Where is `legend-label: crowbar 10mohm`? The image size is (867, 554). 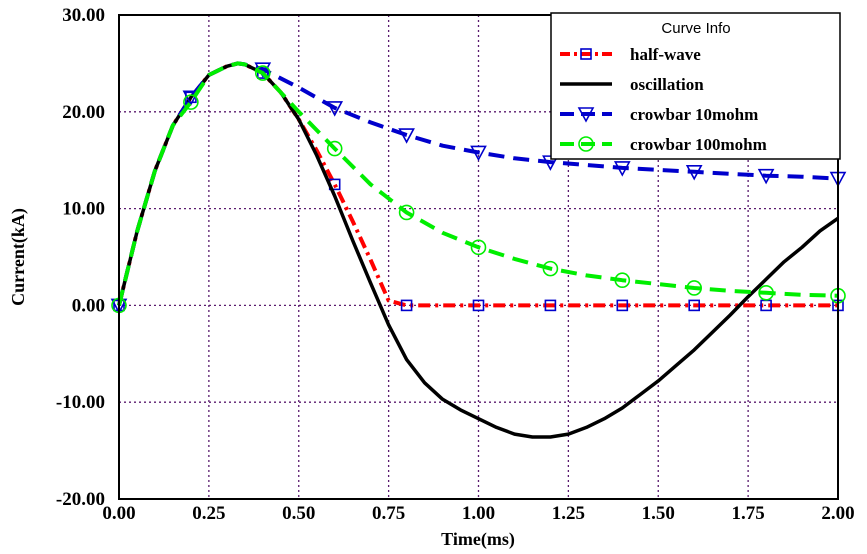
legend-label: crowbar 10mohm is located at coordinates (694, 114).